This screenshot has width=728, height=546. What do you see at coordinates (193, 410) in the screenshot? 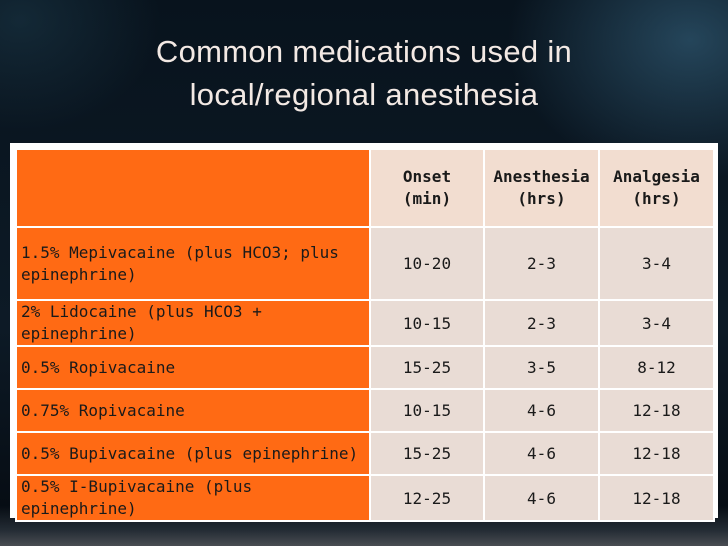
I see `drug-name-cell: 0.75% Ropivacaine` at bounding box center [193, 410].